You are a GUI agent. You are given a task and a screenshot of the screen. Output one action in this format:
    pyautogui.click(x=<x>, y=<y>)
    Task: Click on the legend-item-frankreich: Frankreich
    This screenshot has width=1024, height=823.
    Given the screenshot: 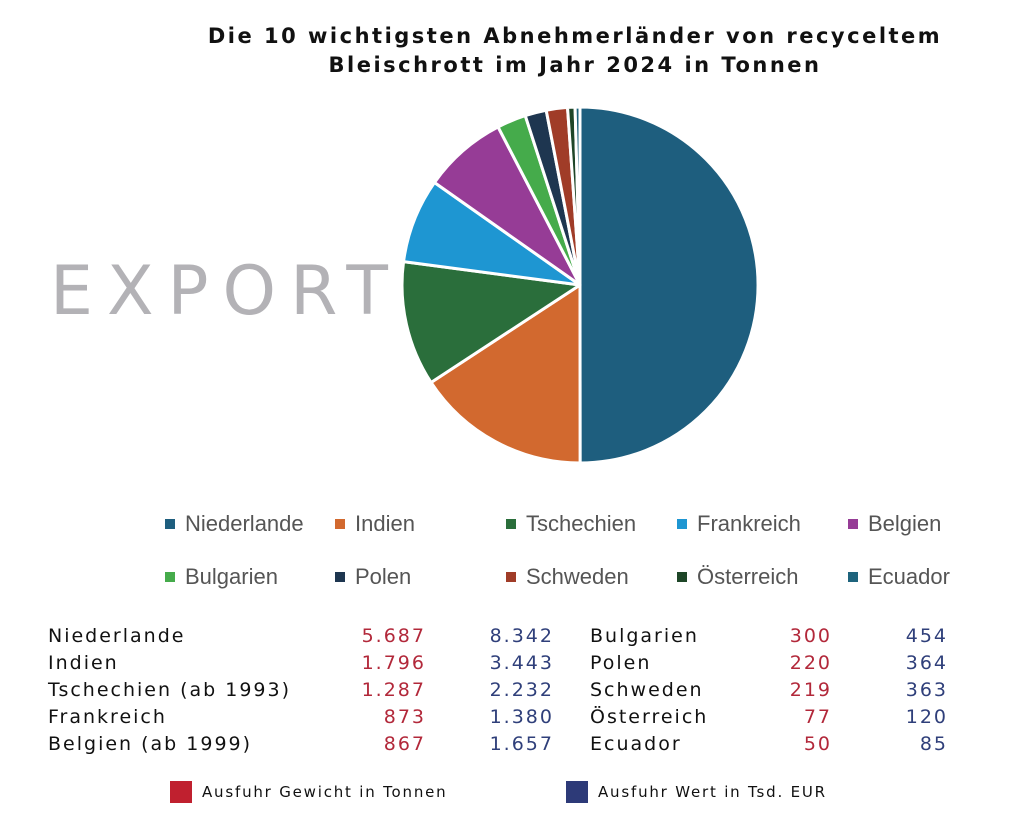 What is the action you would take?
    pyautogui.click(x=739, y=524)
    